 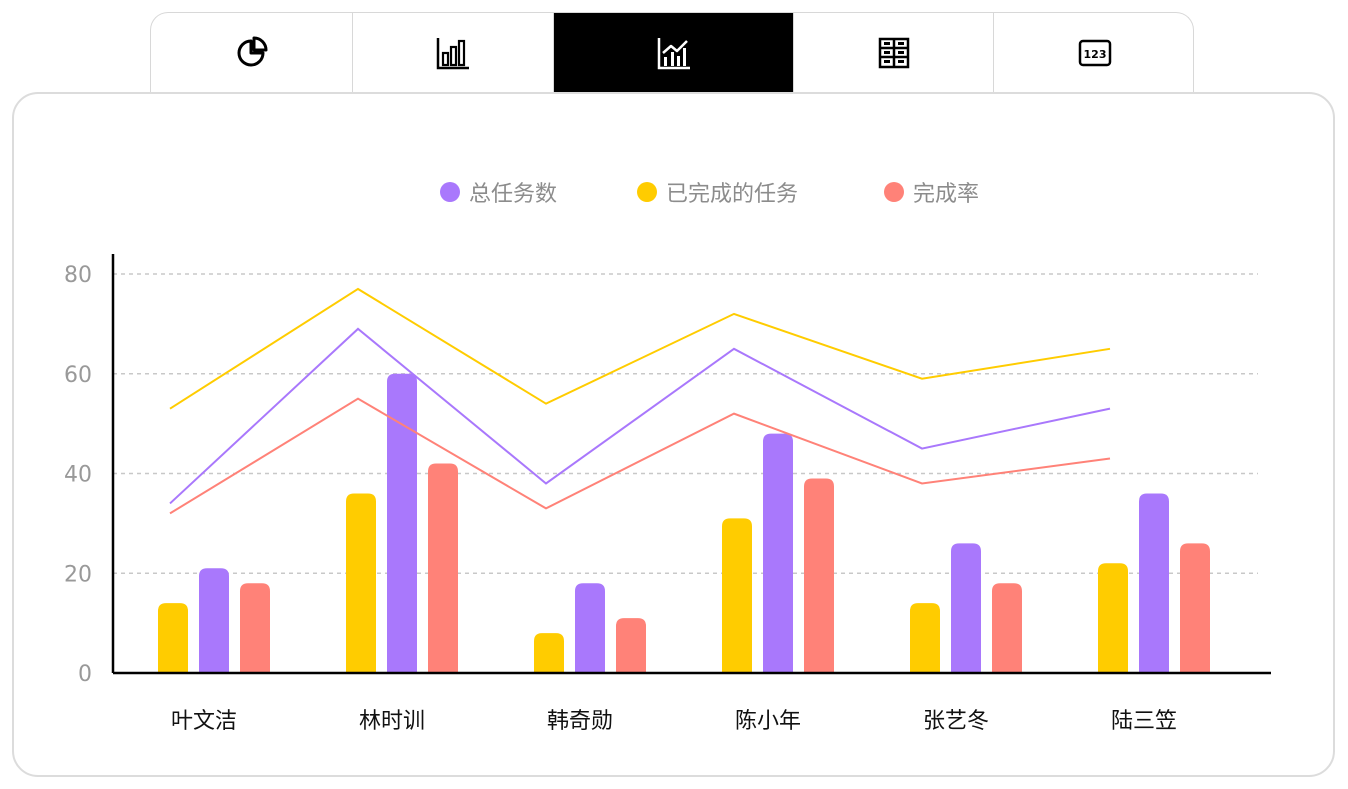 I want to click on x-tick-label: 陆三笠, so click(x=1144, y=721).